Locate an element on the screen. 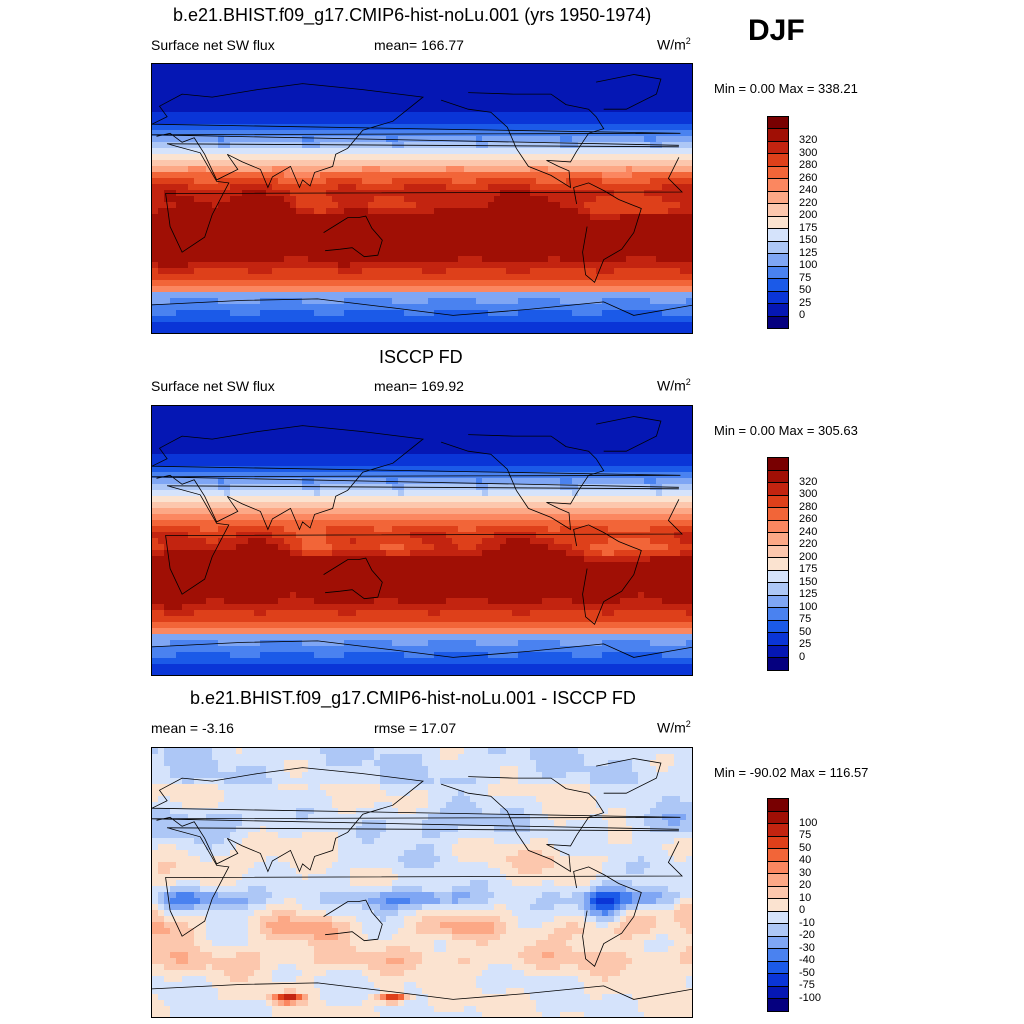 The image size is (1024, 1024). season-label: DJF is located at coordinates (776, 30).